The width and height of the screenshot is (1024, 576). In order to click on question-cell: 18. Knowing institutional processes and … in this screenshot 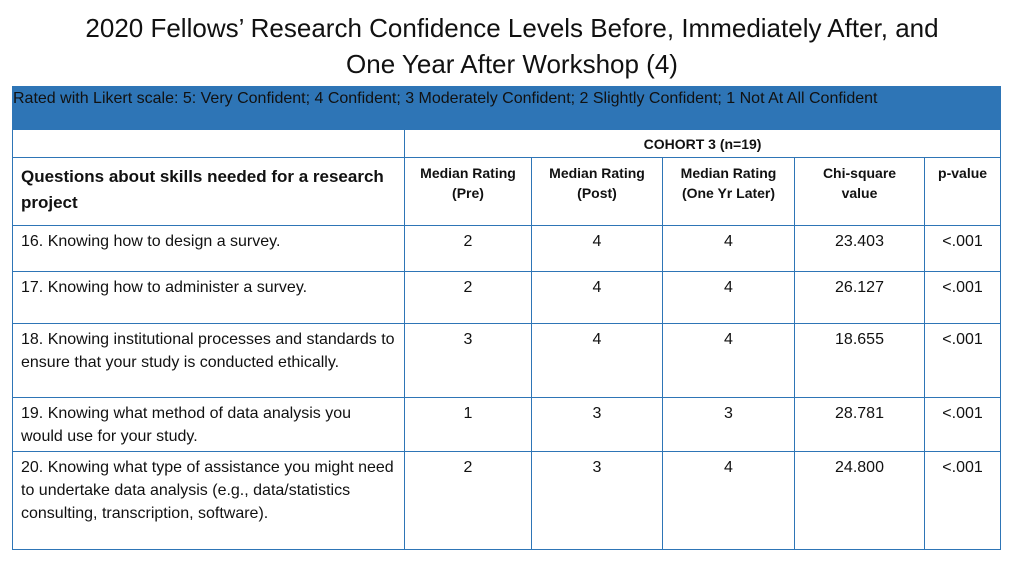, I will do `click(208, 360)`.